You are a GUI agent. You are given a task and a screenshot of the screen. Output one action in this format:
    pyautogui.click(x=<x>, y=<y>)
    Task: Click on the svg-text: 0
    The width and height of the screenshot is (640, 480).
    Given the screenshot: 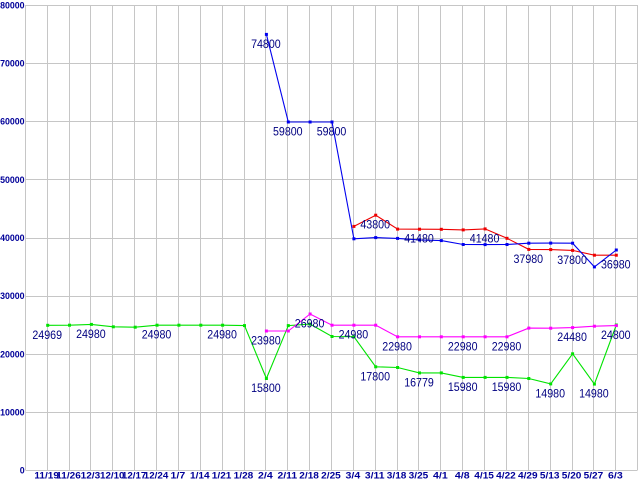 What is the action you would take?
    pyautogui.click(x=22, y=471)
    